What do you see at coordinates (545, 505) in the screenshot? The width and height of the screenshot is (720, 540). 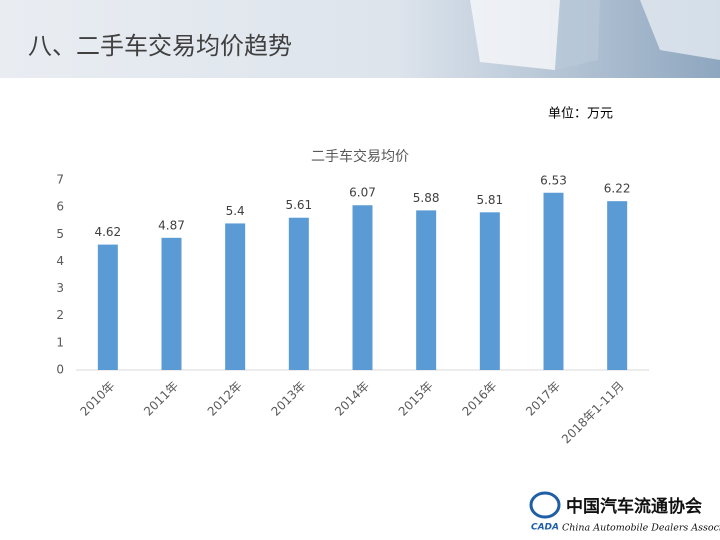 I see `logo-icon` at bounding box center [545, 505].